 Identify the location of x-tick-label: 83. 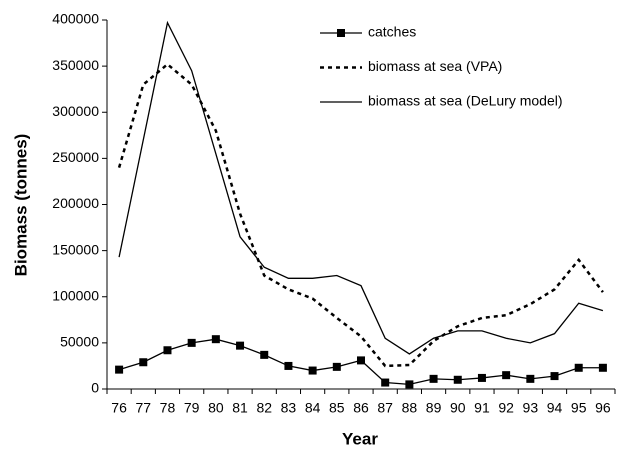
(289, 408).